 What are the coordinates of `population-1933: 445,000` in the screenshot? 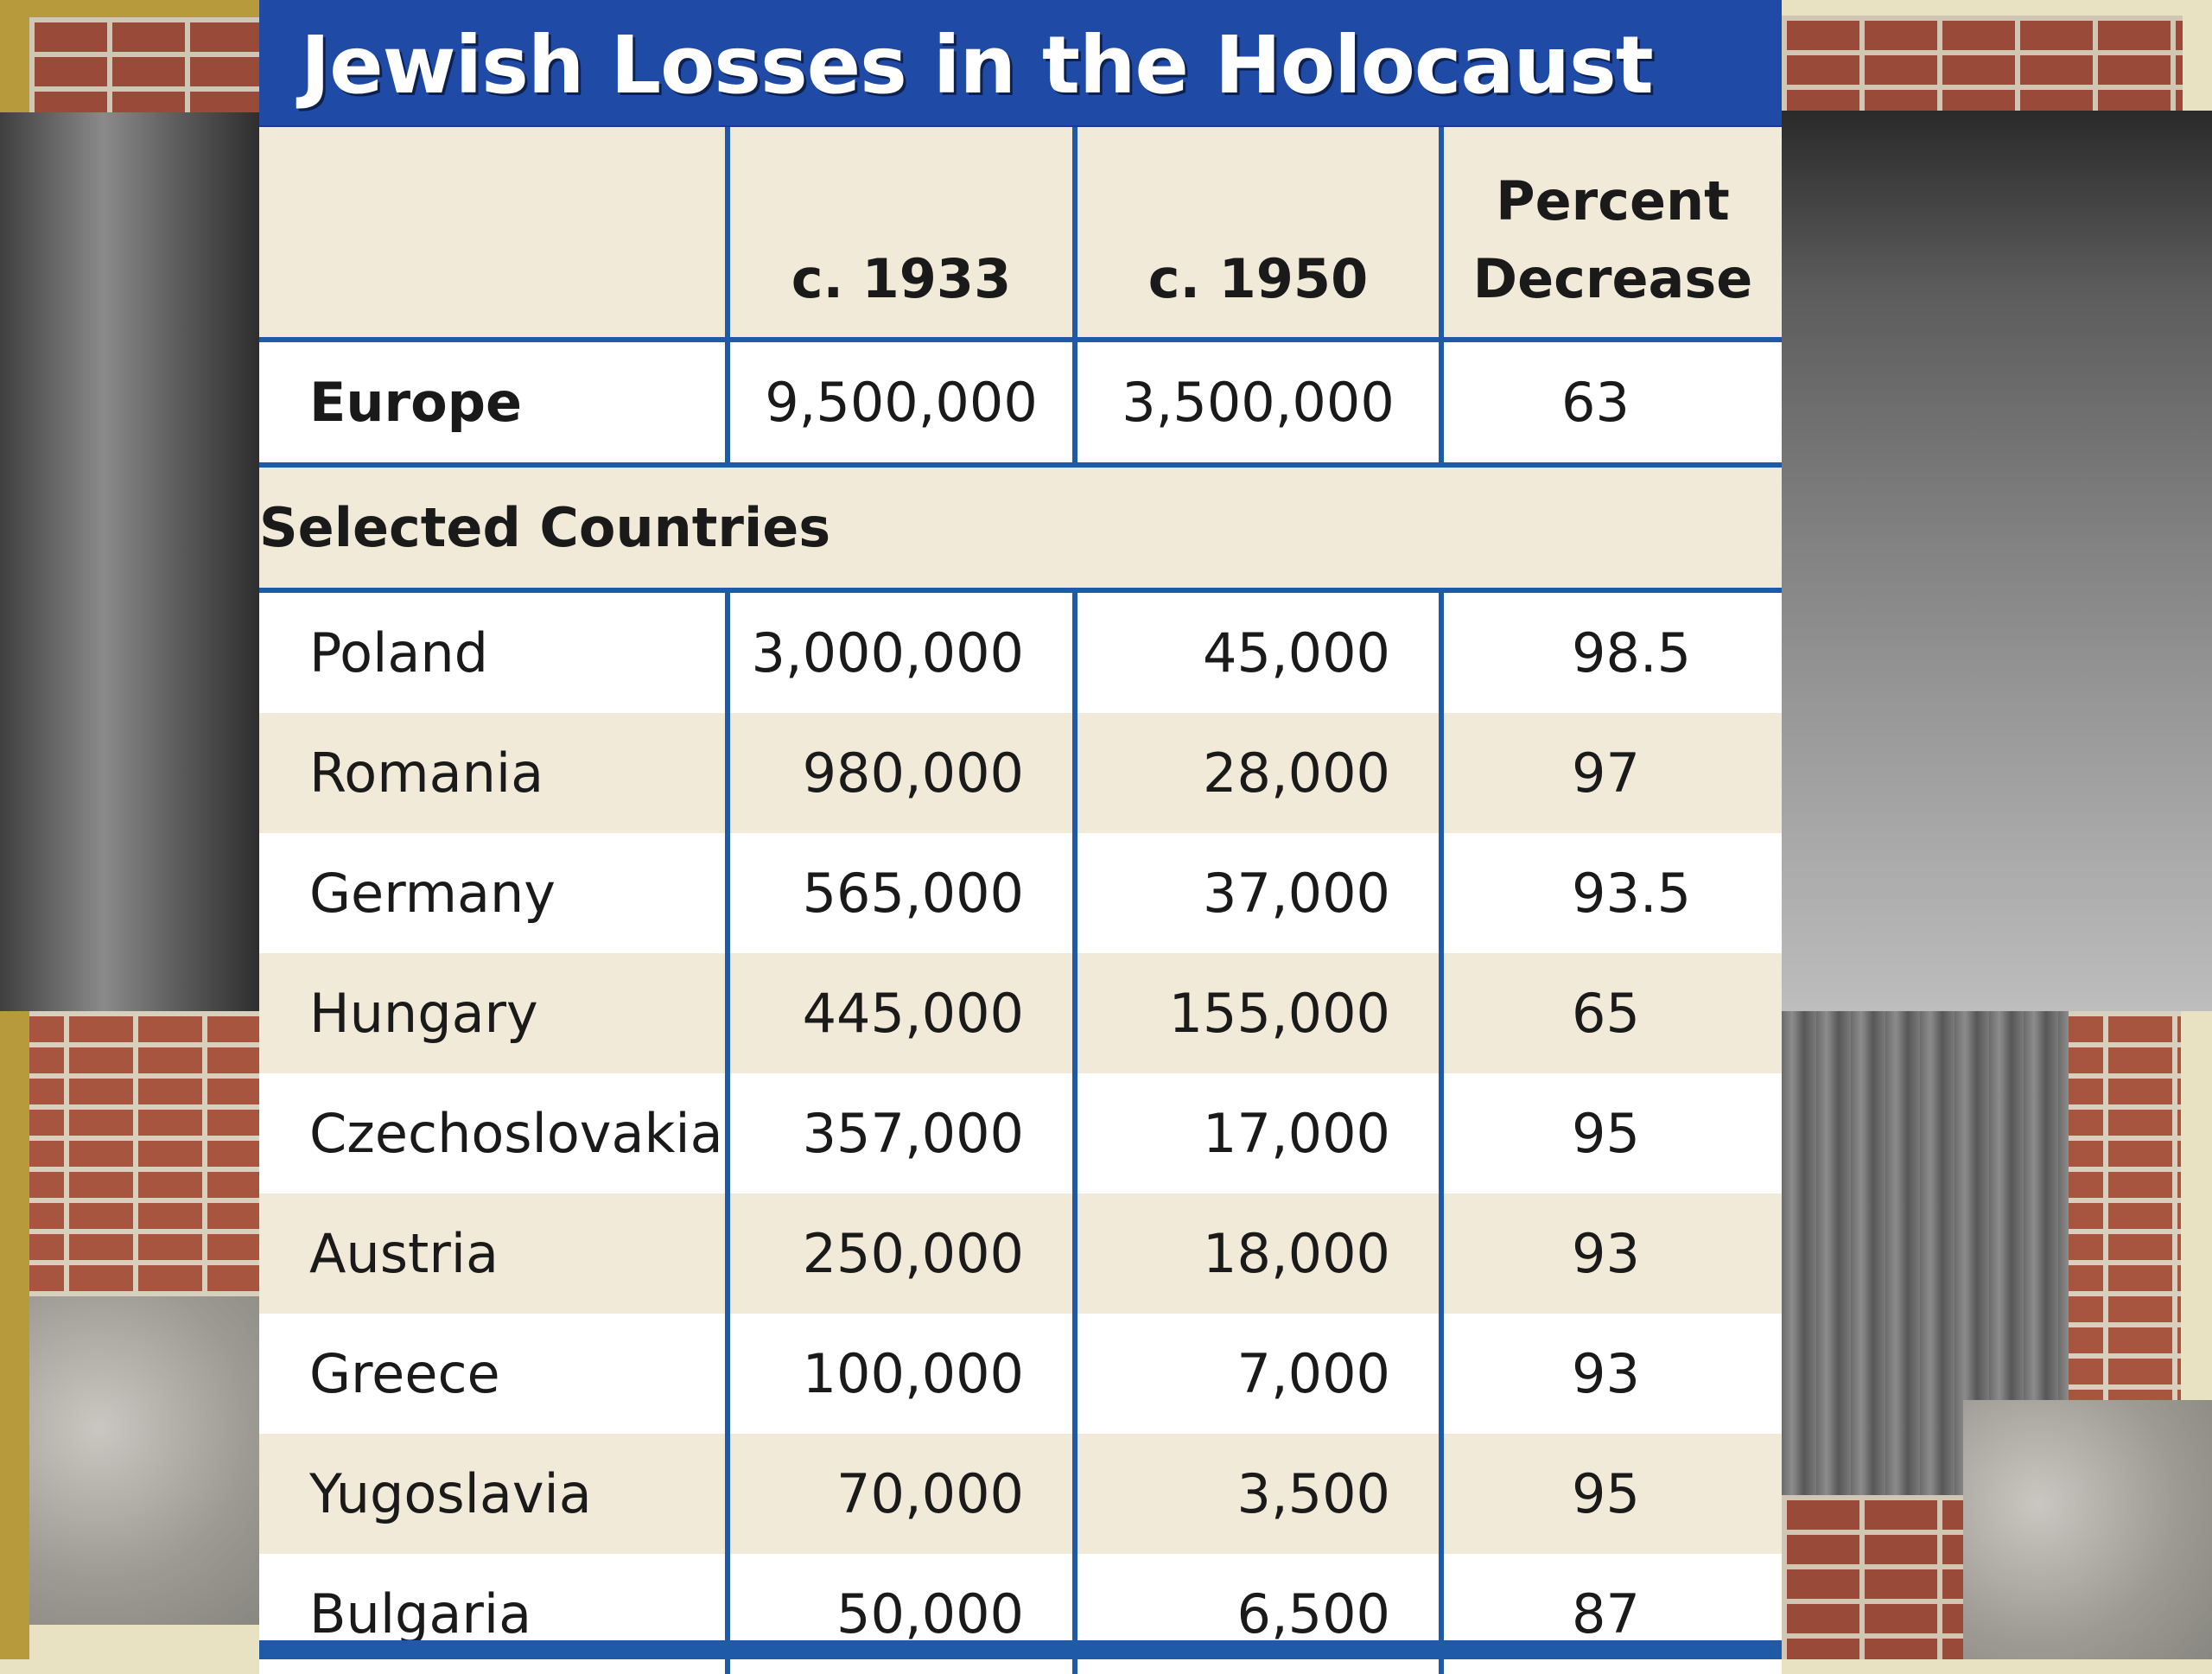 It's located at (900, 1013).